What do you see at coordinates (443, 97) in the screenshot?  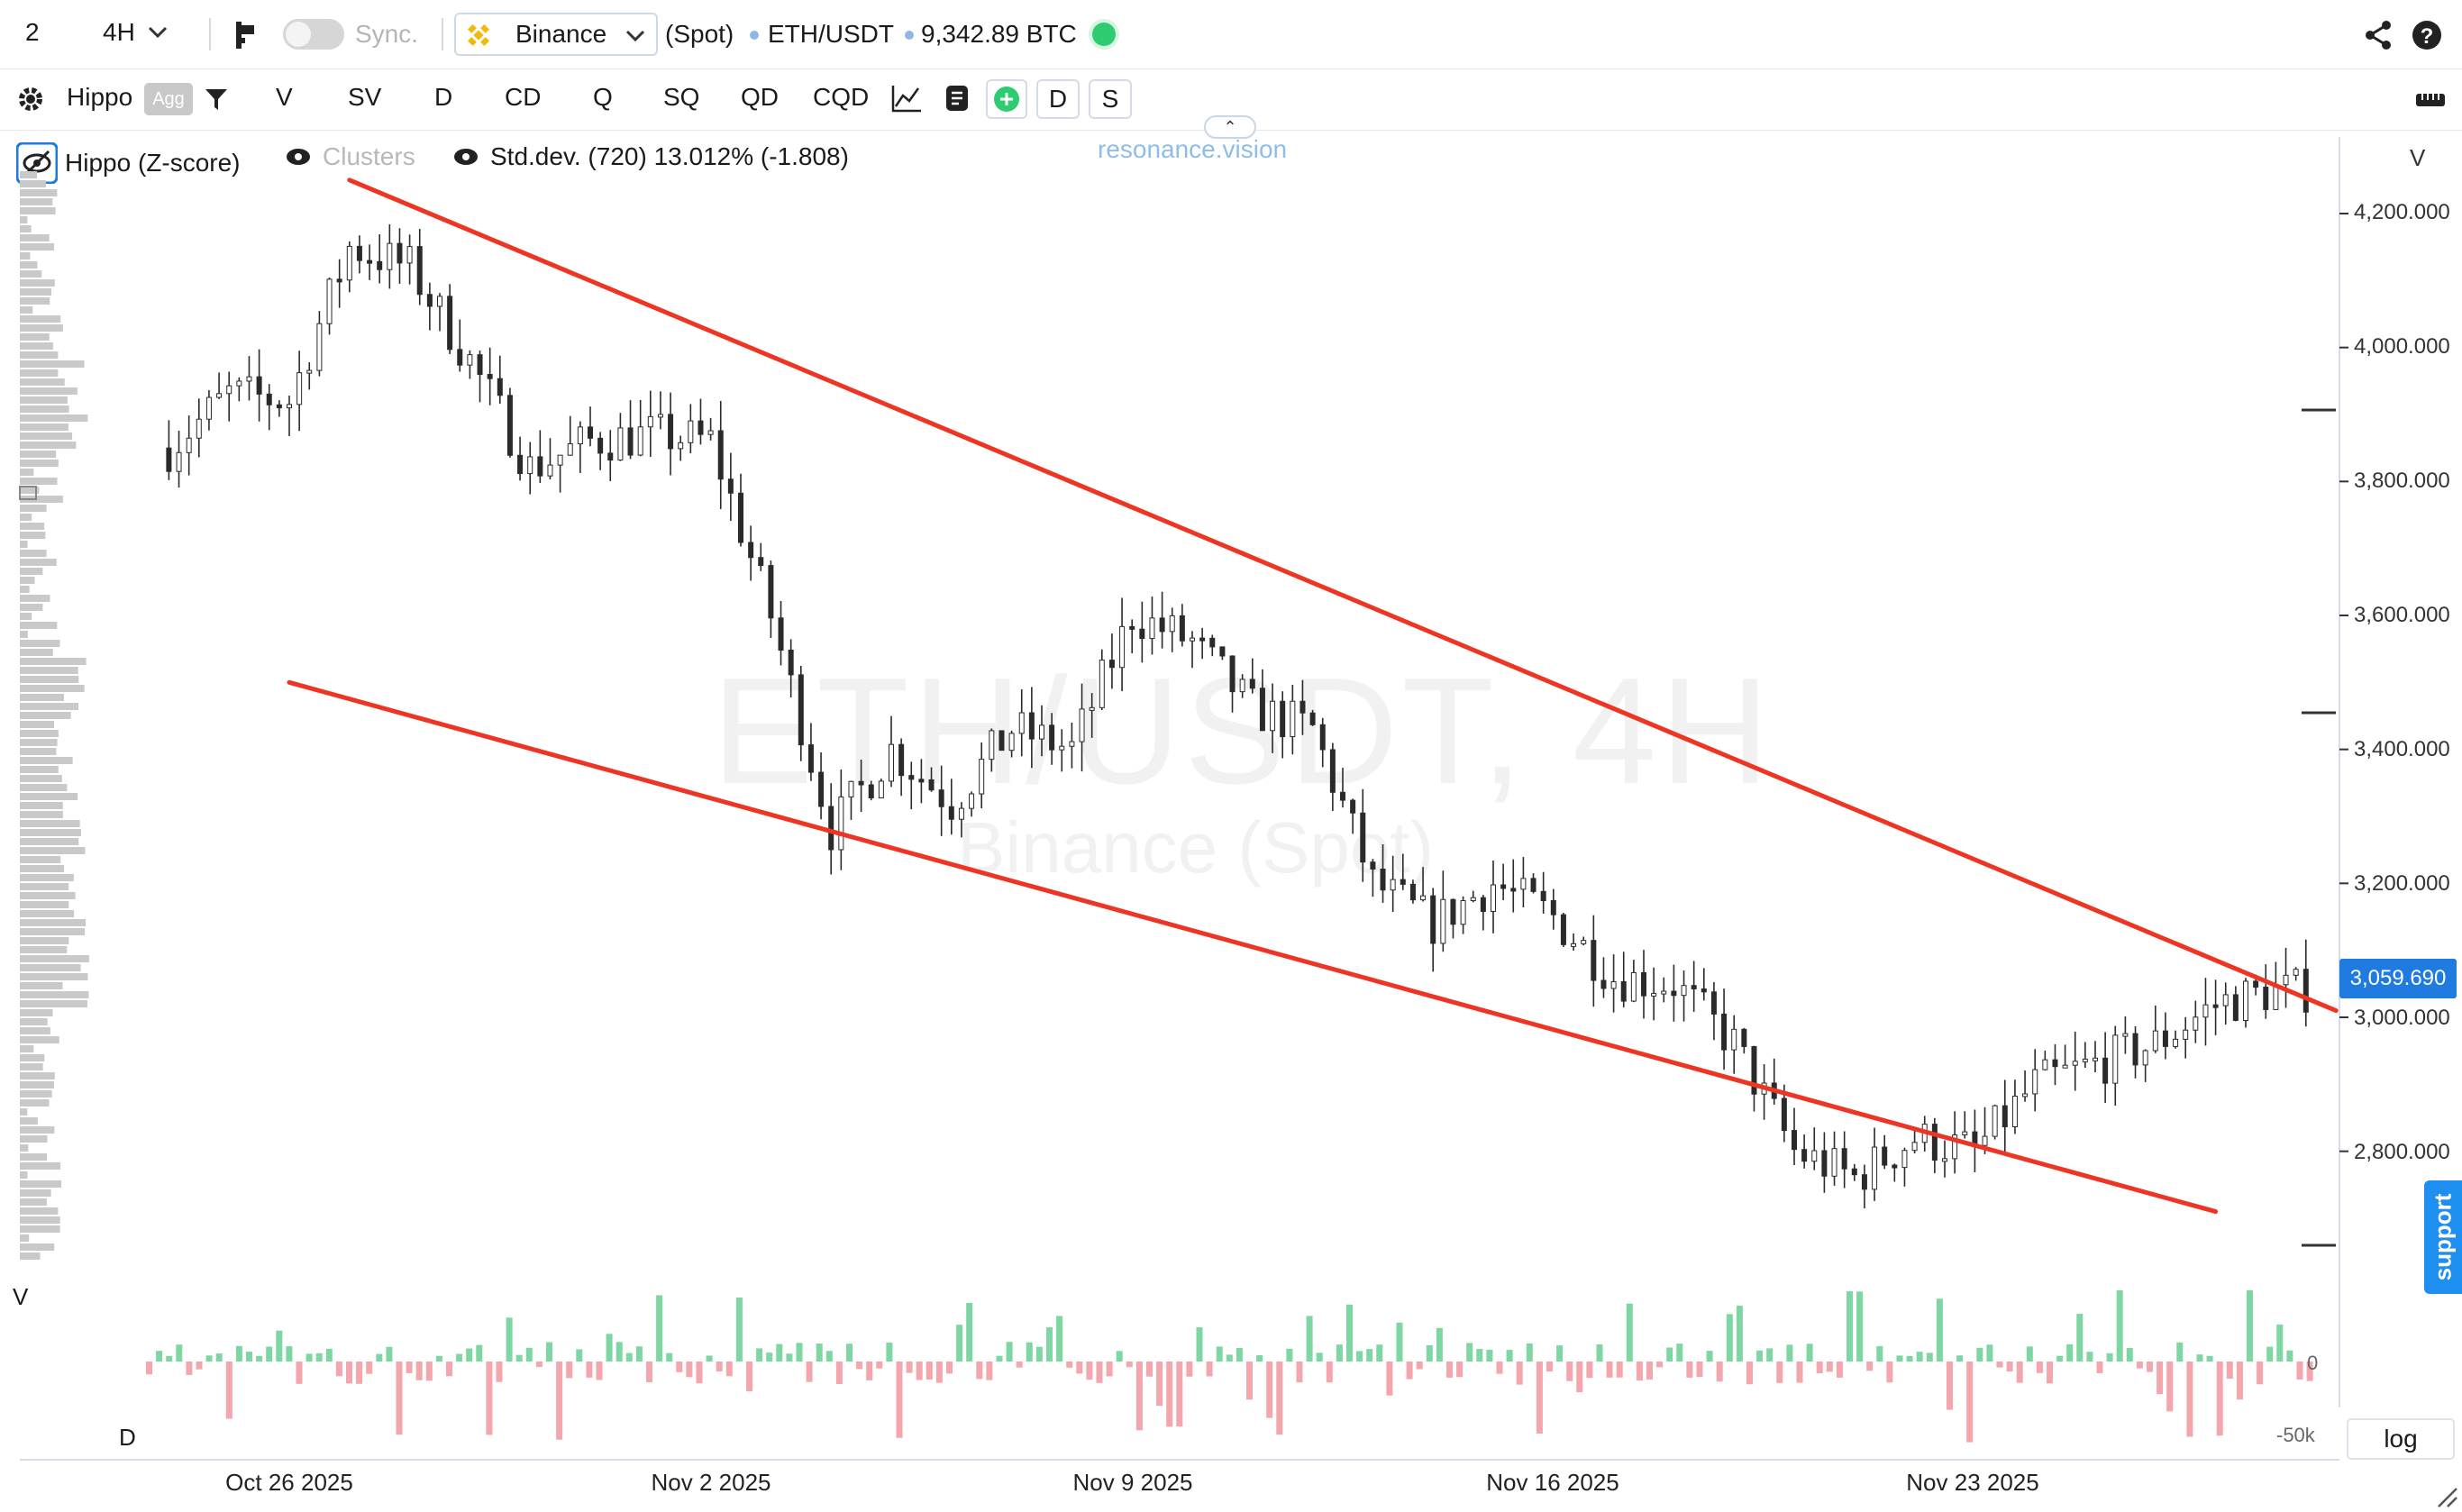 I see `btn-delta: D` at bounding box center [443, 97].